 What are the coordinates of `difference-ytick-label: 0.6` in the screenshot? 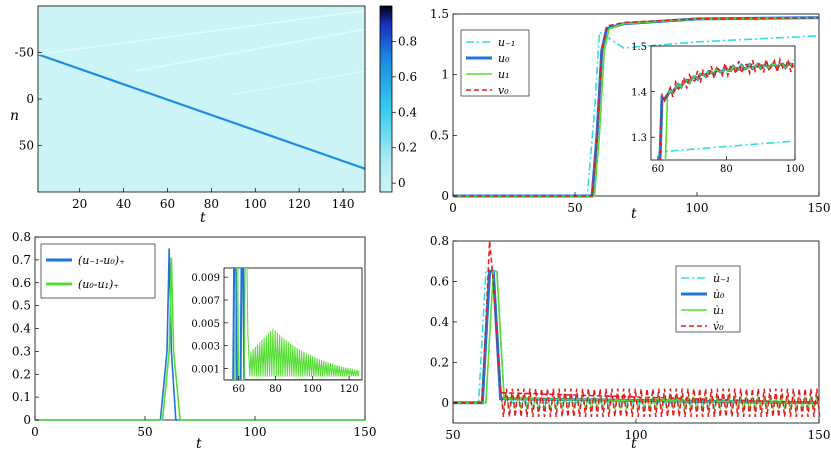 It's located at (21, 283).